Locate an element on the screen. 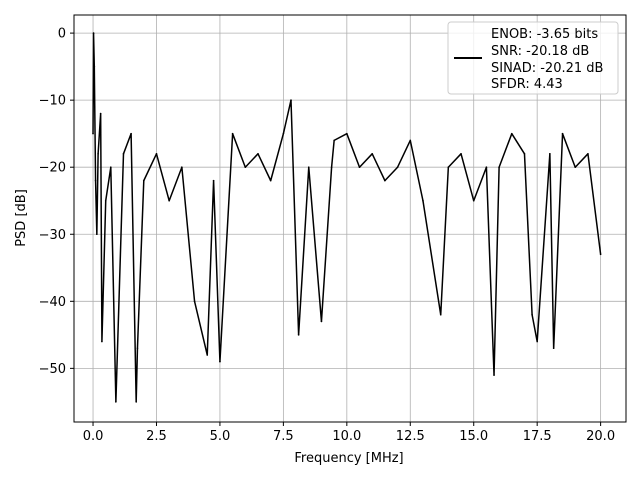 This screenshot has width=640, height=480. y-tick-label: −20 is located at coordinates (52, 168).